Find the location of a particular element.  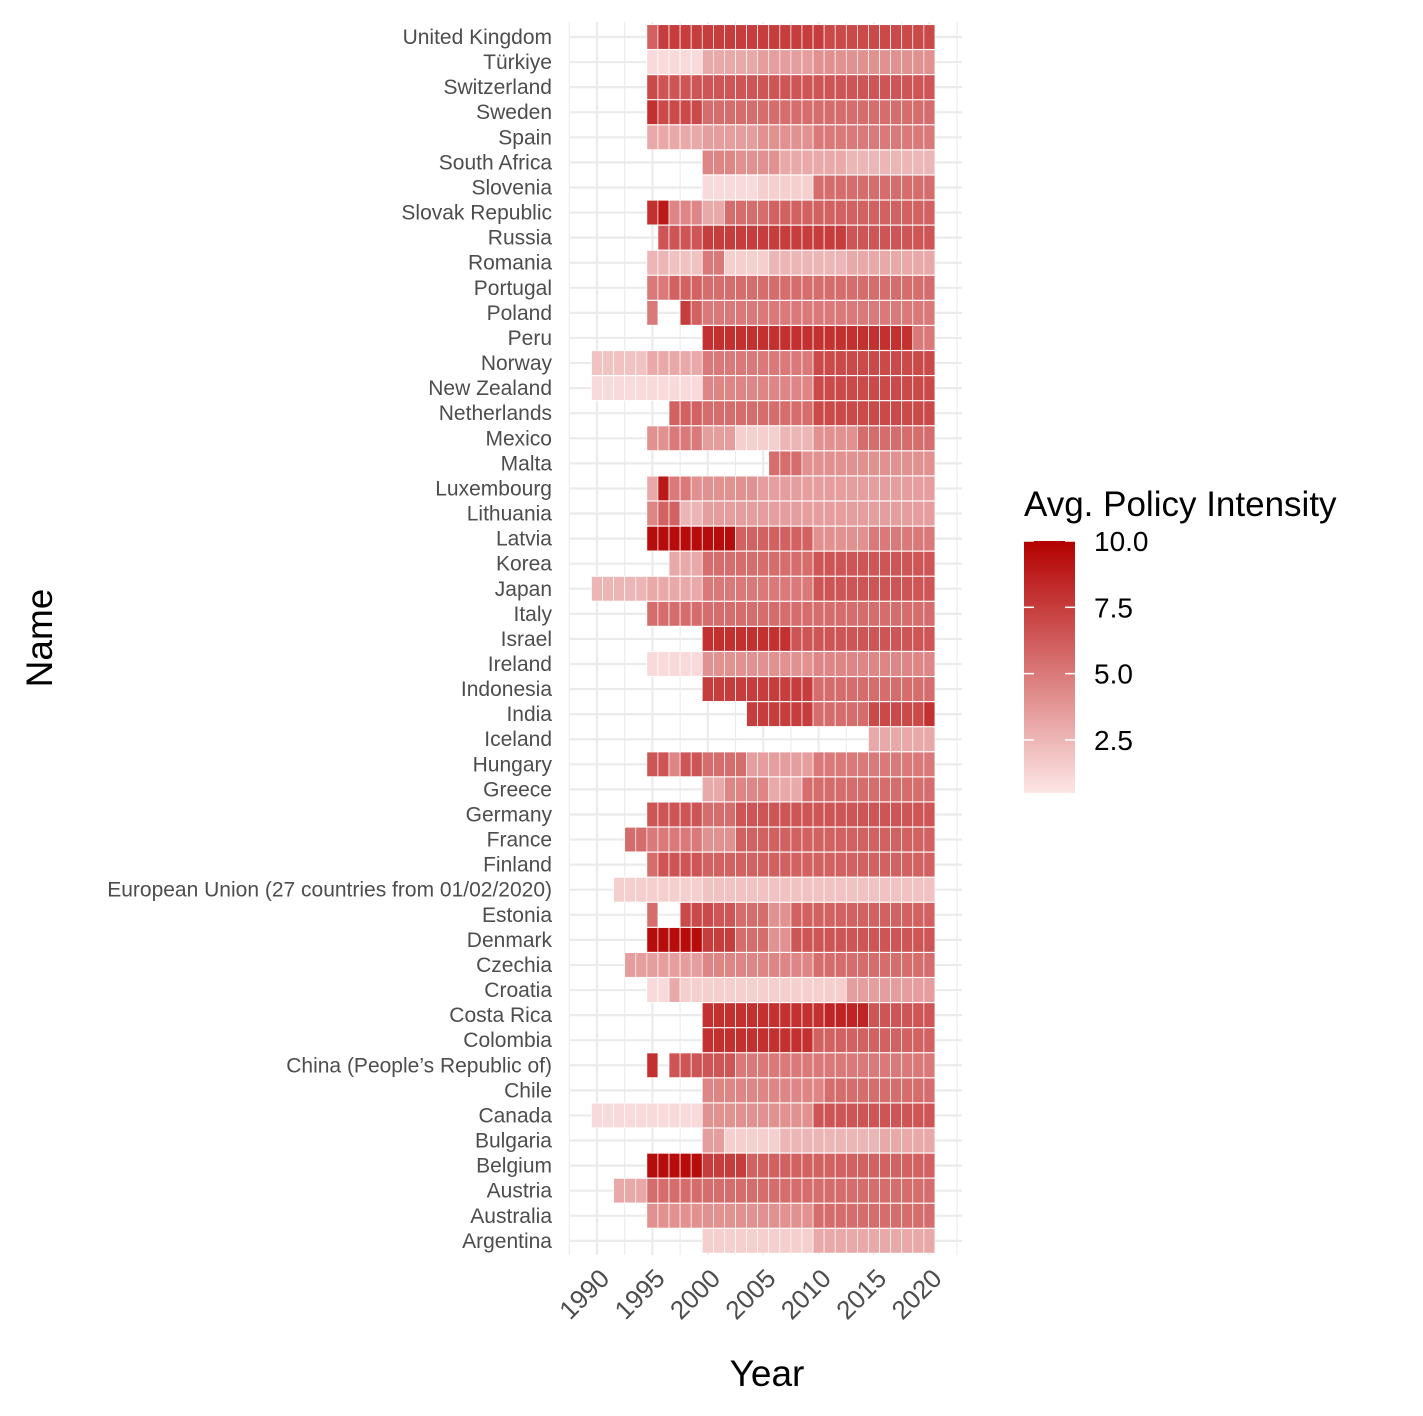

legend-ticks: 10.0 7.5 5.0 2.5 is located at coordinates (1086, 641).